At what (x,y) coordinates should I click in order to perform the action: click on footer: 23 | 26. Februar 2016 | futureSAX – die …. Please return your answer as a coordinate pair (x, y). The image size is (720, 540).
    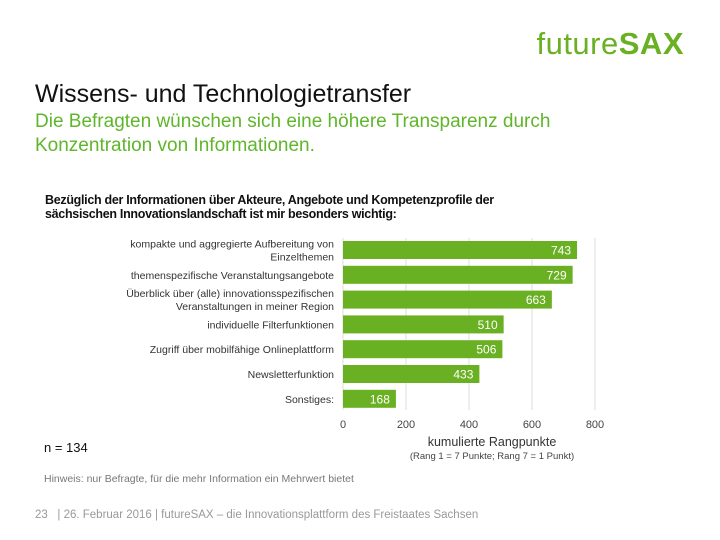
    Looking at the image, I should click on (256, 515).